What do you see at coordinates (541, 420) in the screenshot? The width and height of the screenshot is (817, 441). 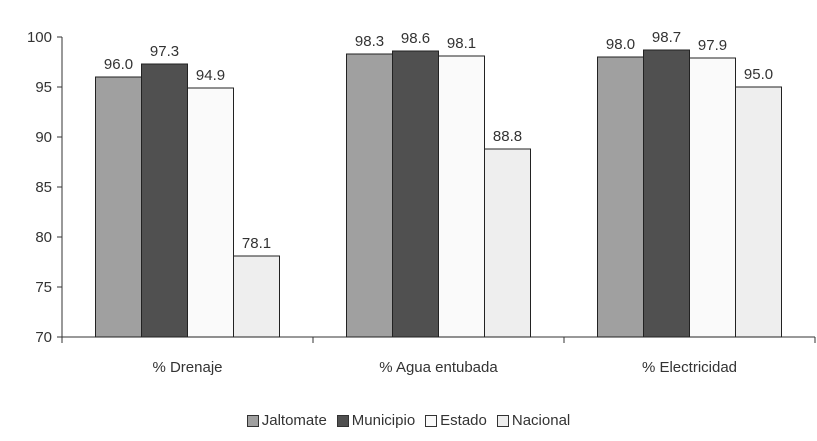 I see `legend-label: Nacional` at bounding box center [541, 420].